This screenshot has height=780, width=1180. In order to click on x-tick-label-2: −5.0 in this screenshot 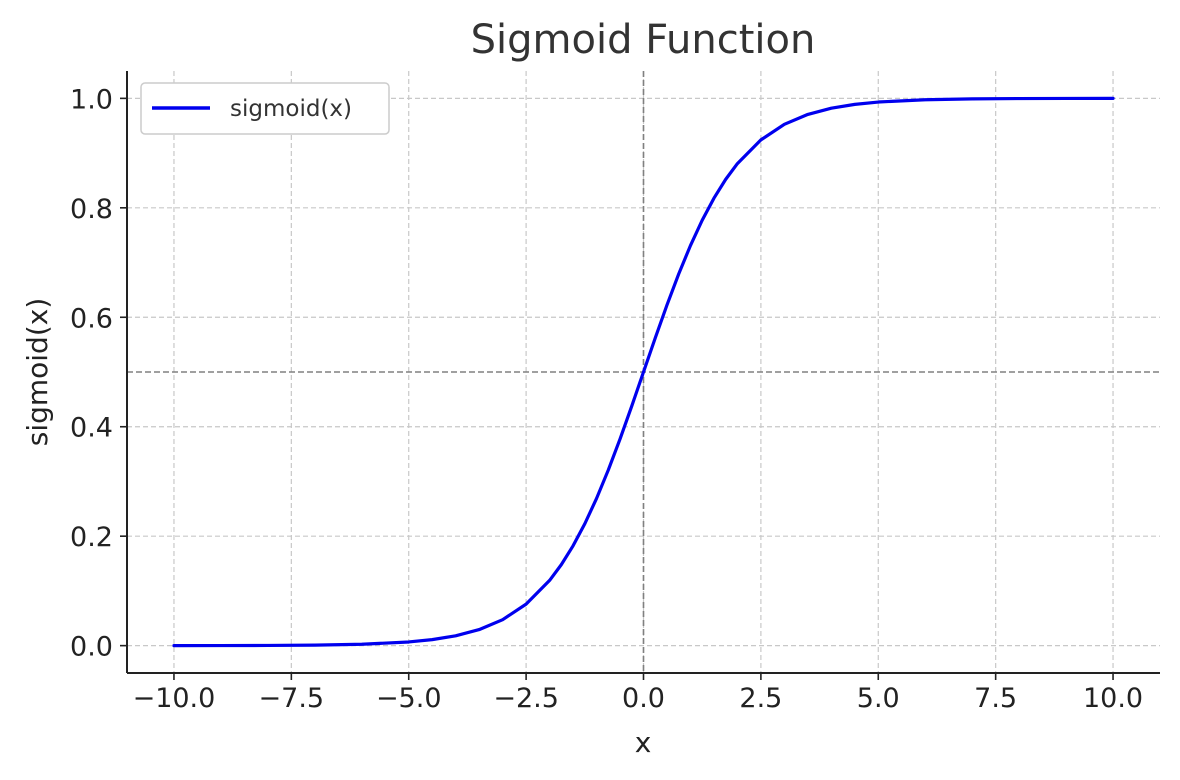, I will do `click(409, 698)`.